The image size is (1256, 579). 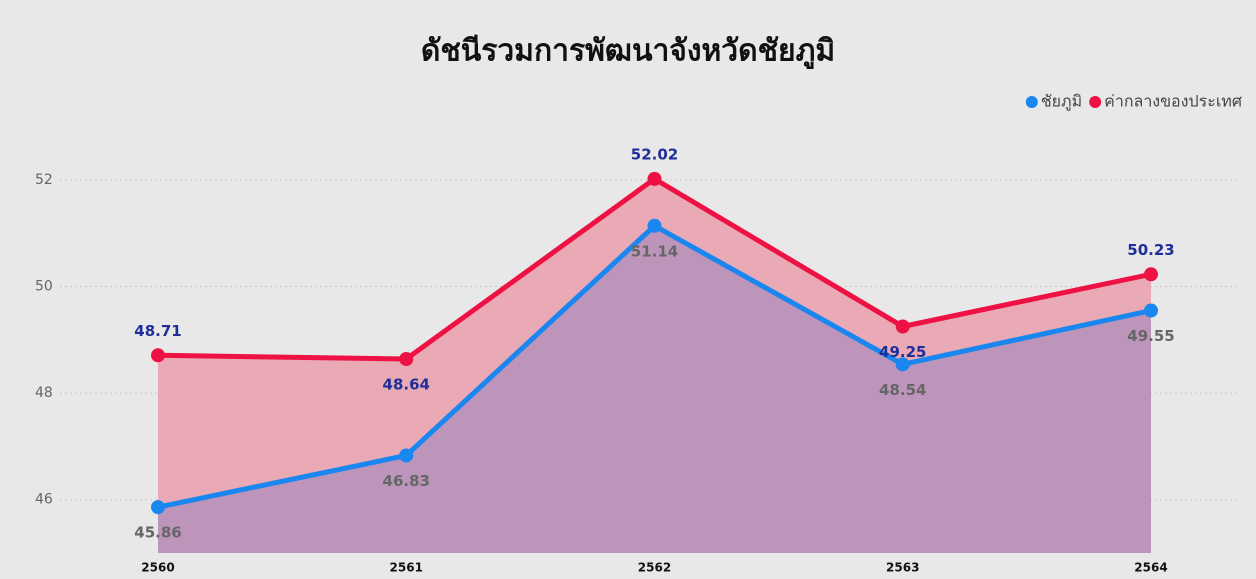 I want to click on data-label: 49.55, so click(x=1150, y=336).